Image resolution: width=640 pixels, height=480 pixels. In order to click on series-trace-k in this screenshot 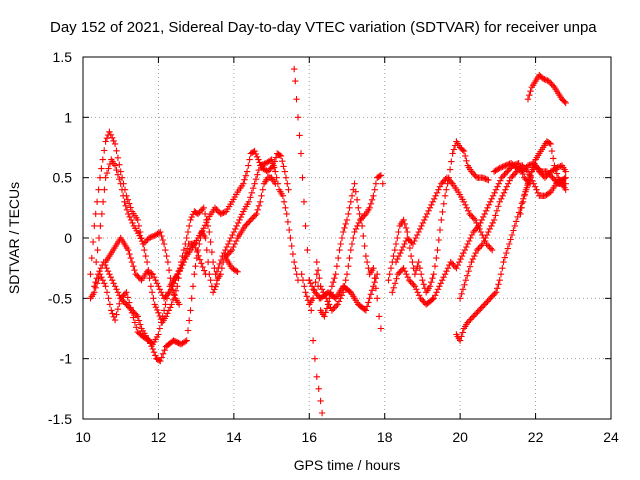, I will do `click(343, 292)`.